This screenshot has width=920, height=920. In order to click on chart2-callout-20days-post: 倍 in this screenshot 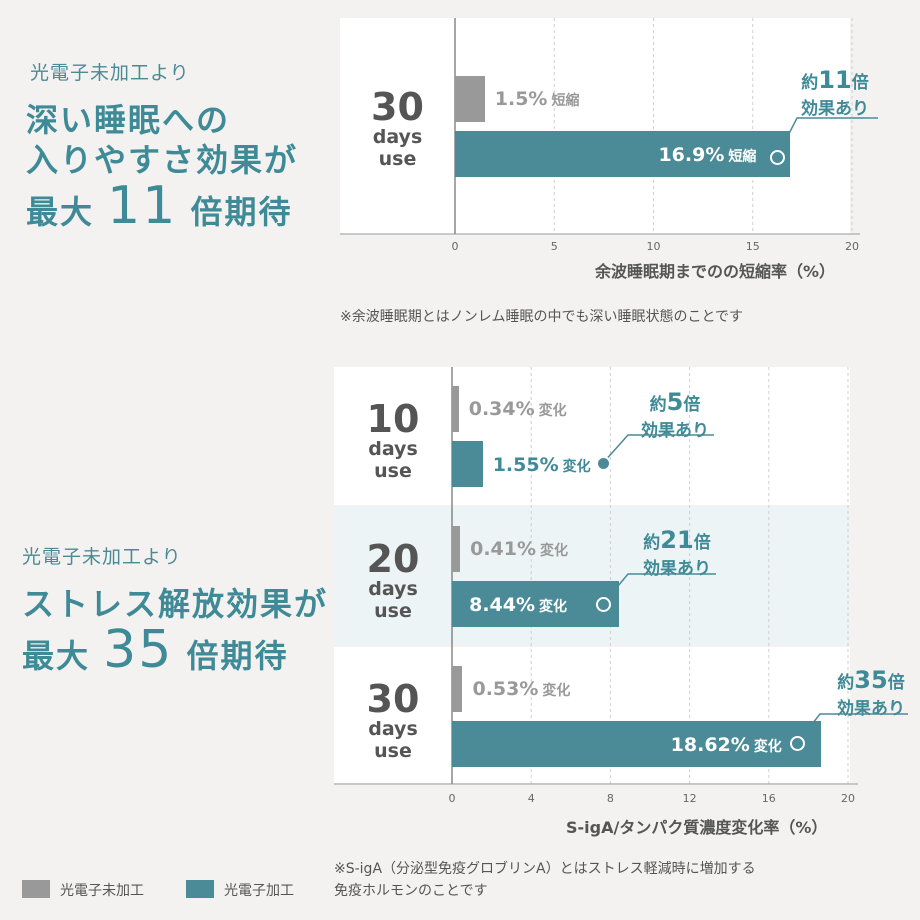, I will do `click(702, 543)`.